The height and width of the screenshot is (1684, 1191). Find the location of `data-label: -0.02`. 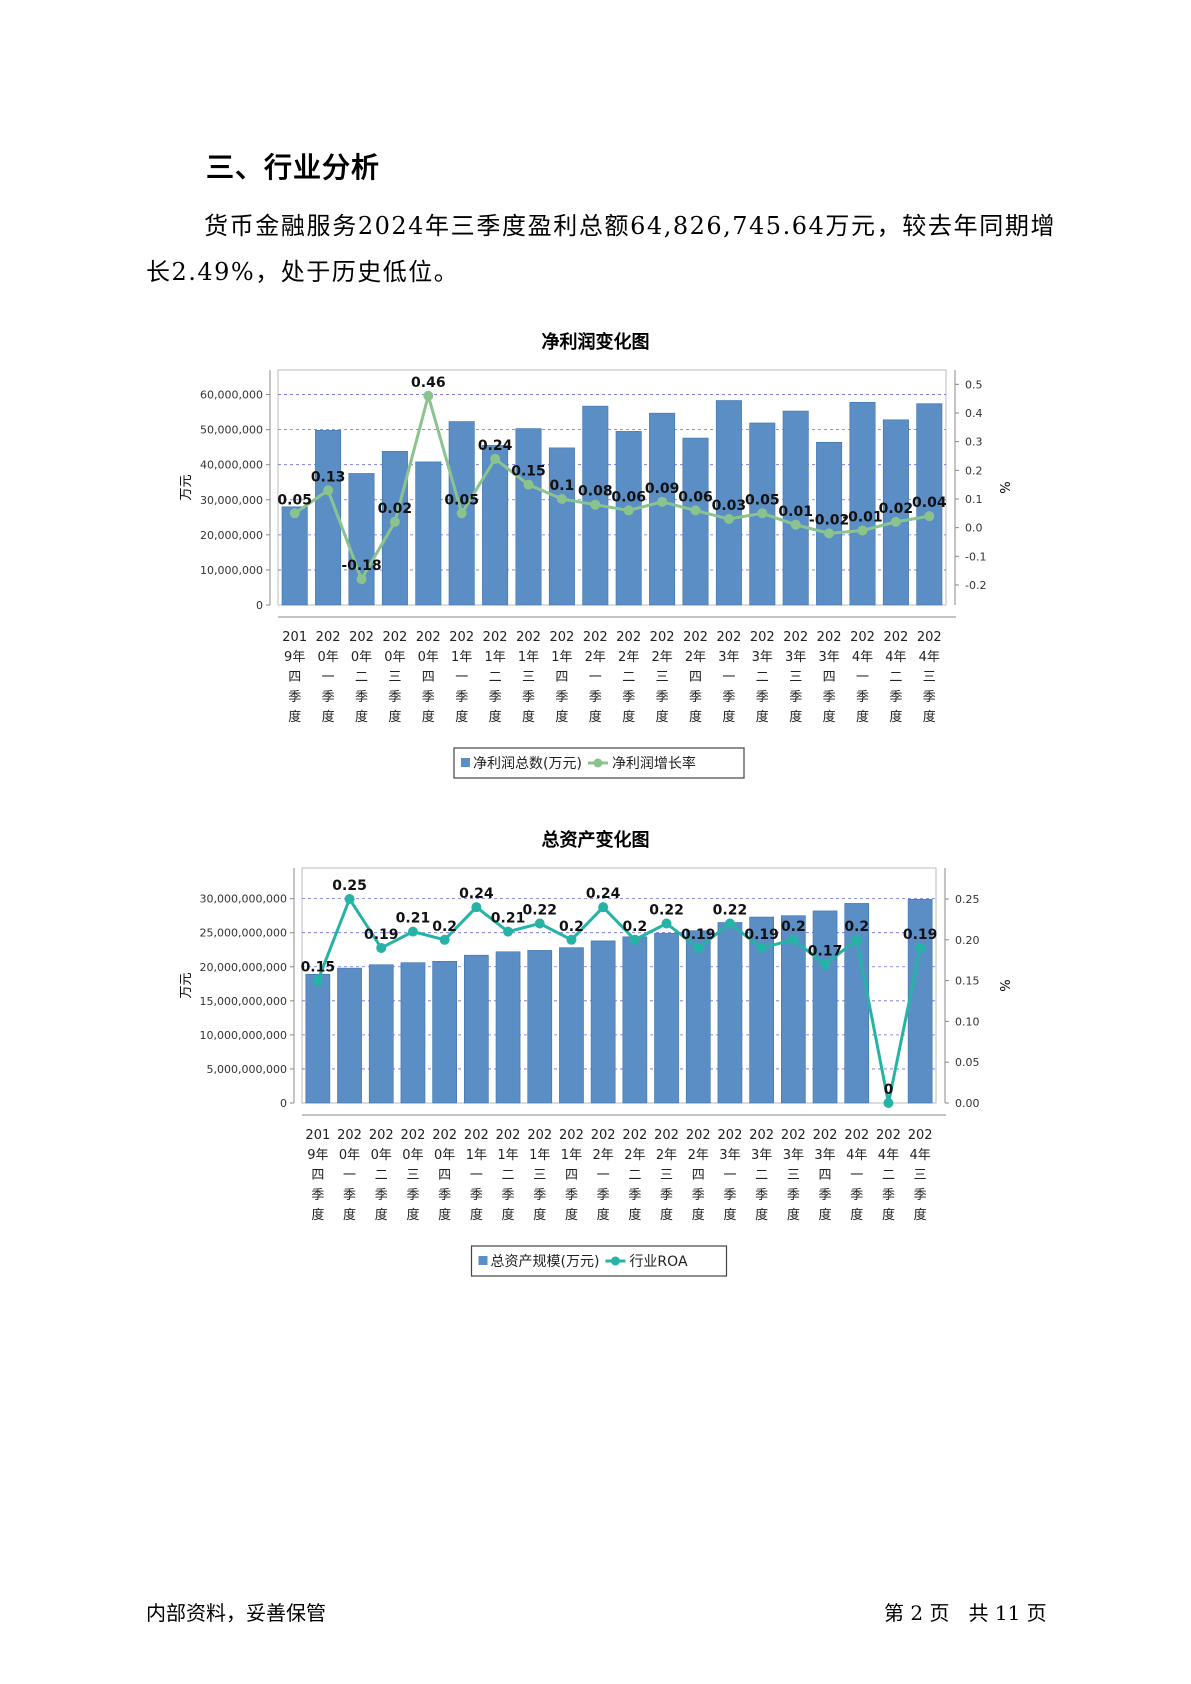

data-label: -0.02 is located at coordinates (829, 520).